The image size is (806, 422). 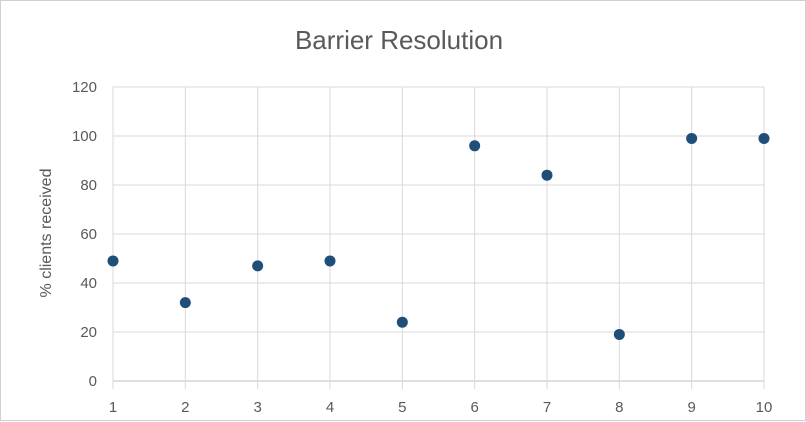 I want to click on chart-title: Barrier Resolution, so click(x=399, y=40).